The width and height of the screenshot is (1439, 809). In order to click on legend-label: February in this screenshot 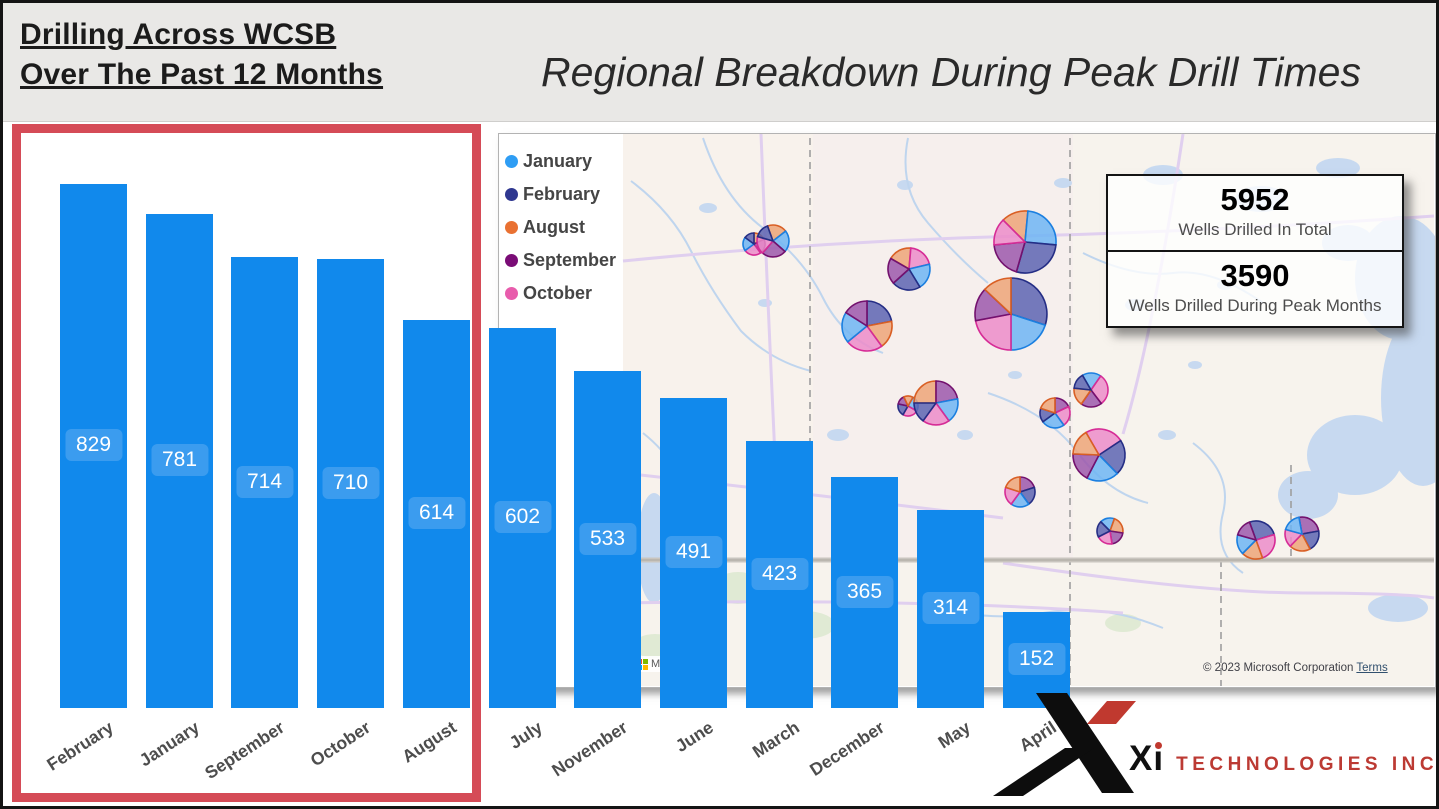, I will do `click(562, 194)`.